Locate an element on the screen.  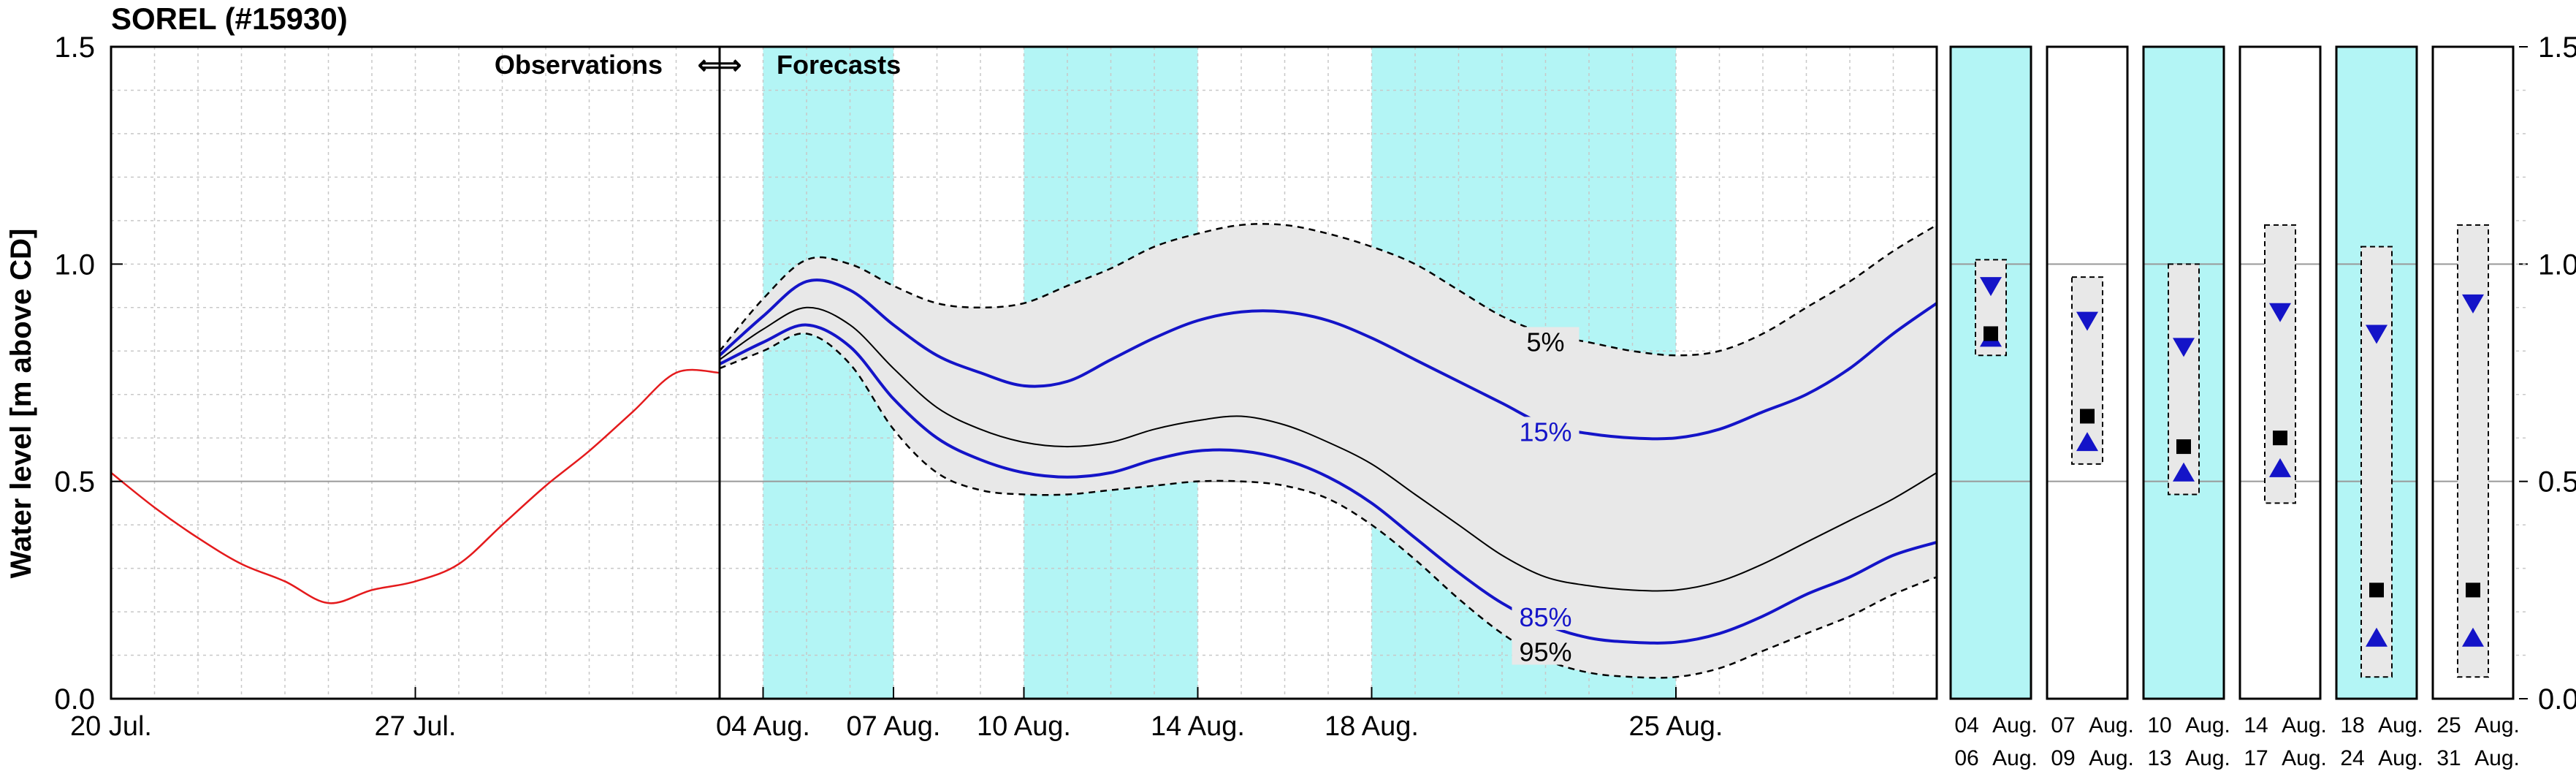
period-end-day: 17 is located at coordinates (2256, 758).